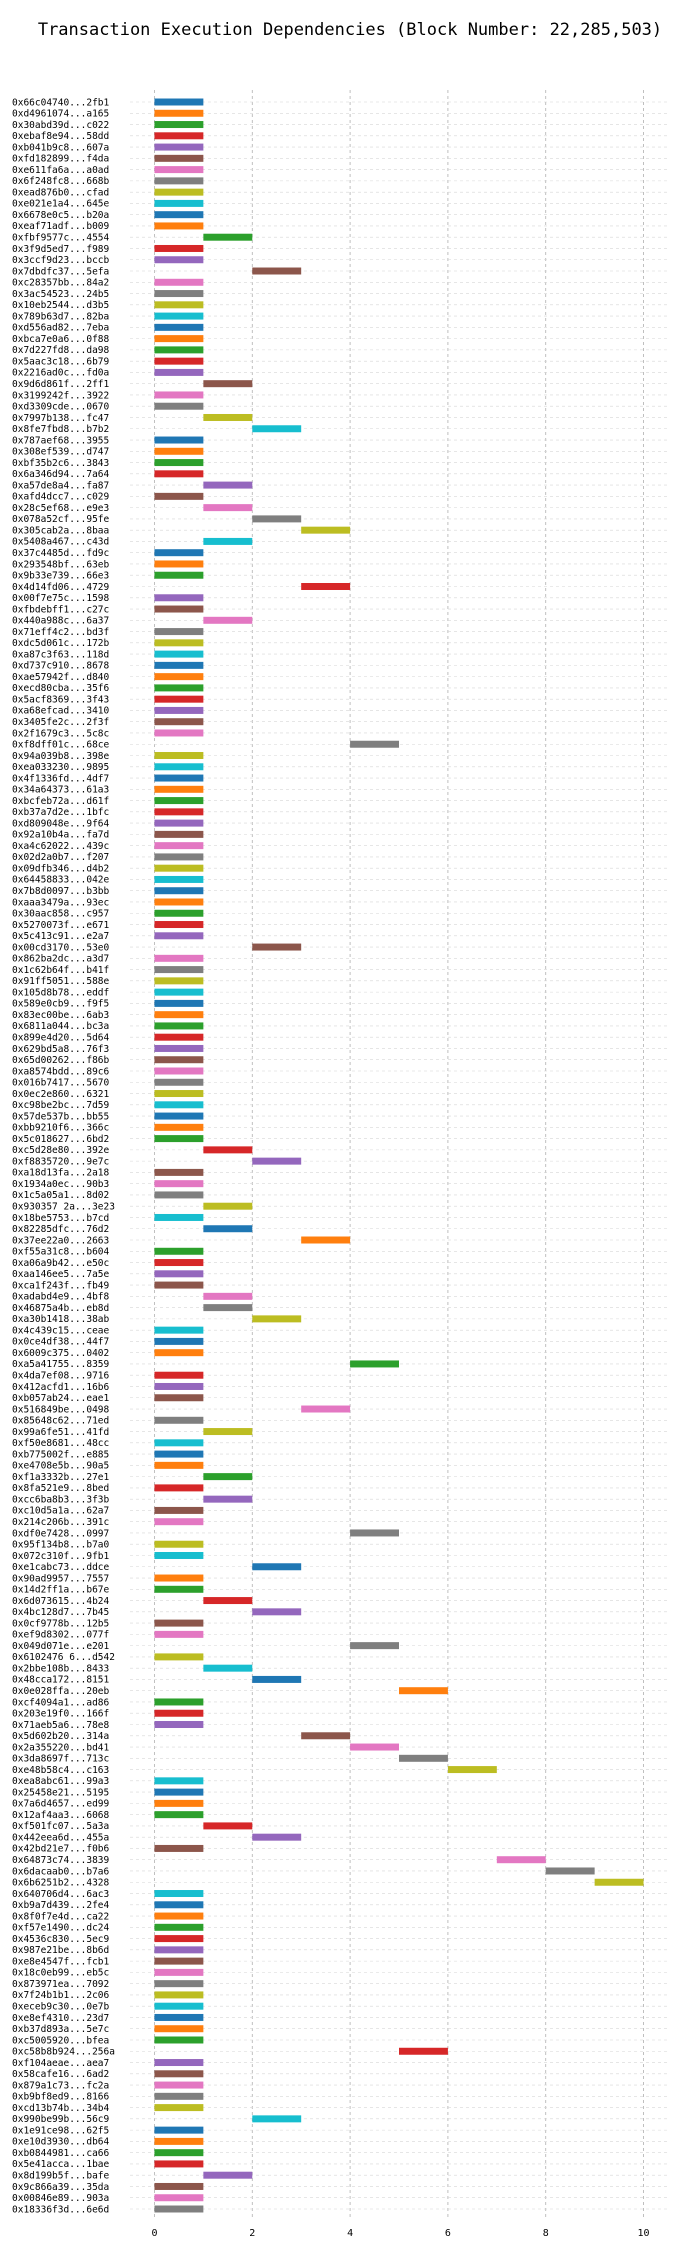 The width and height of the screenshot is (700, 2256). I want to click on tx-hash-label: 0x8d199b5f...bafe, so click(61, 2175).